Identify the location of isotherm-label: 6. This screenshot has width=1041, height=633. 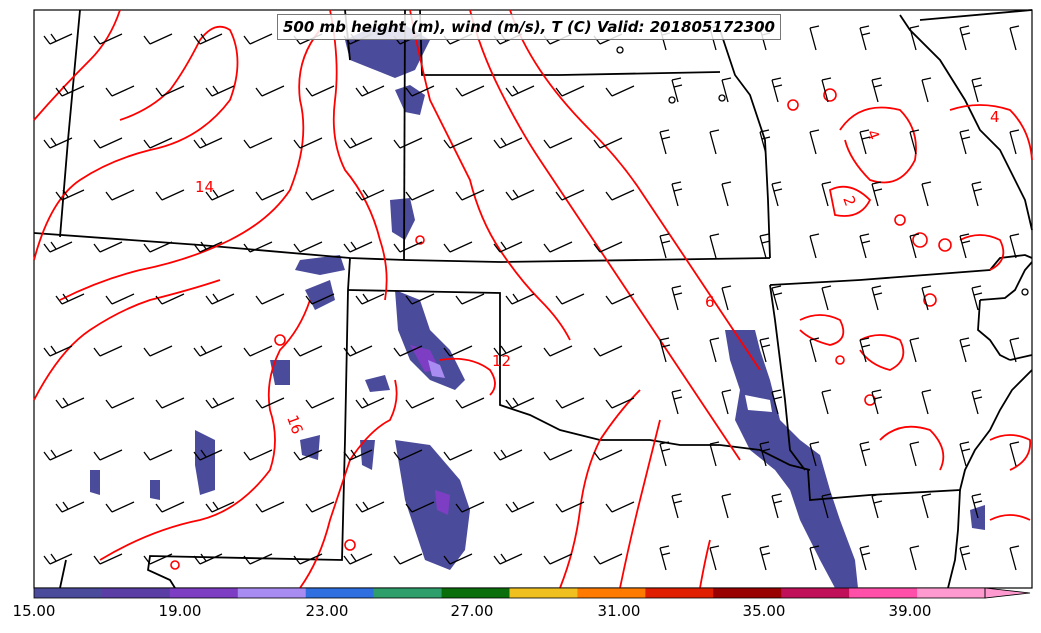
(710, 302).